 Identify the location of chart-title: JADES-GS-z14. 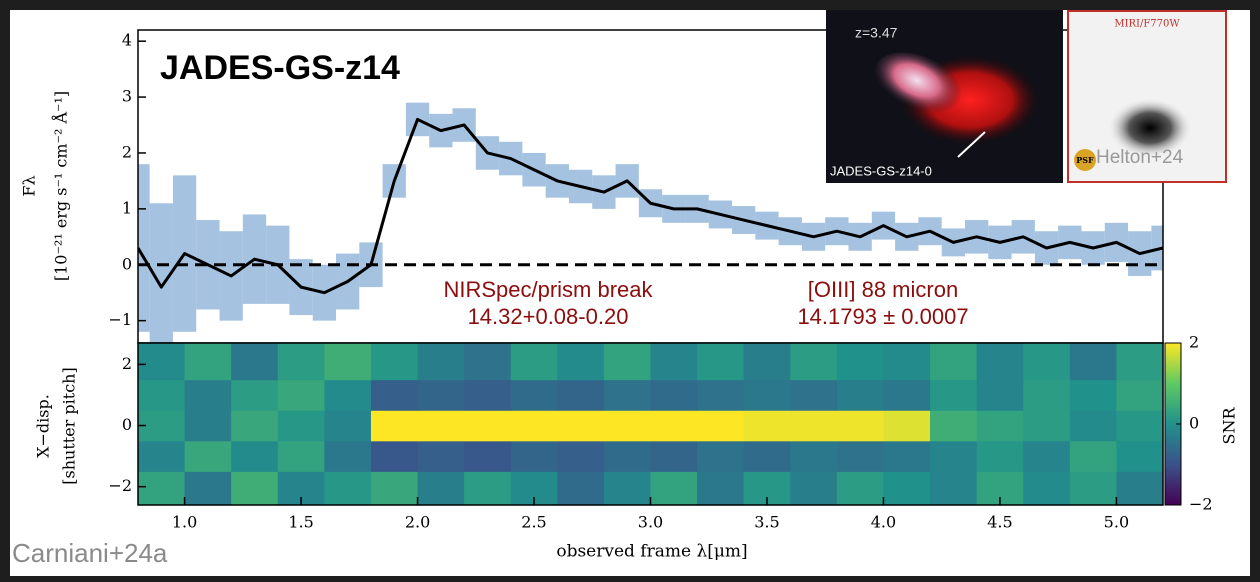
(280, 68).